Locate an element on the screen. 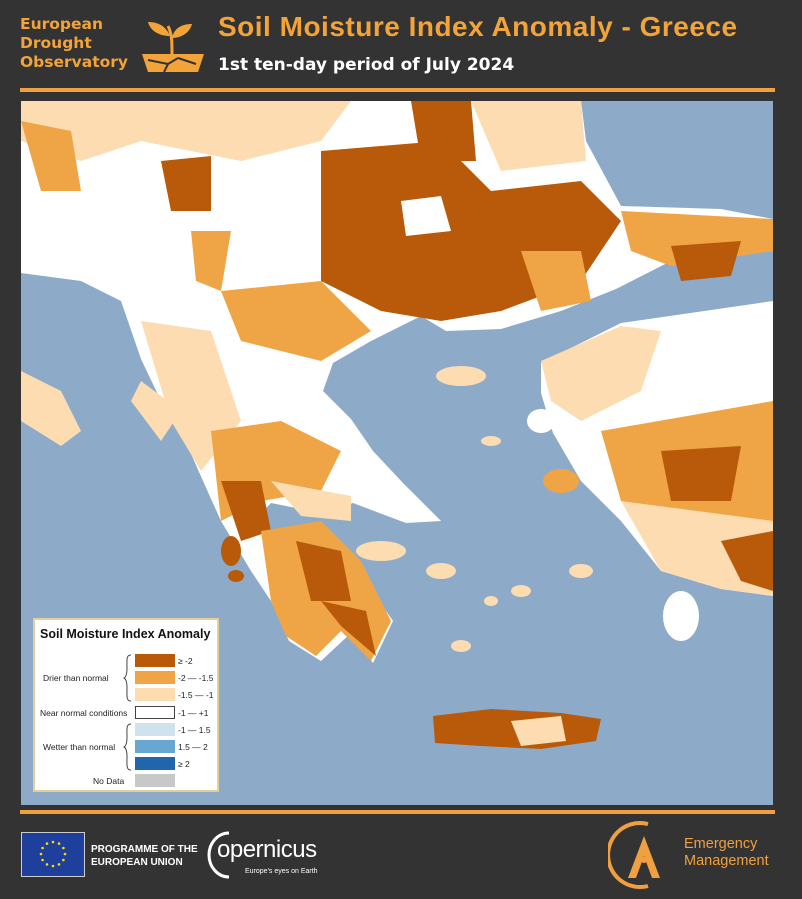 This screenshot has width=802, height=899. observatory-name: European Drought Observatory is located at coordinates (74, 43).